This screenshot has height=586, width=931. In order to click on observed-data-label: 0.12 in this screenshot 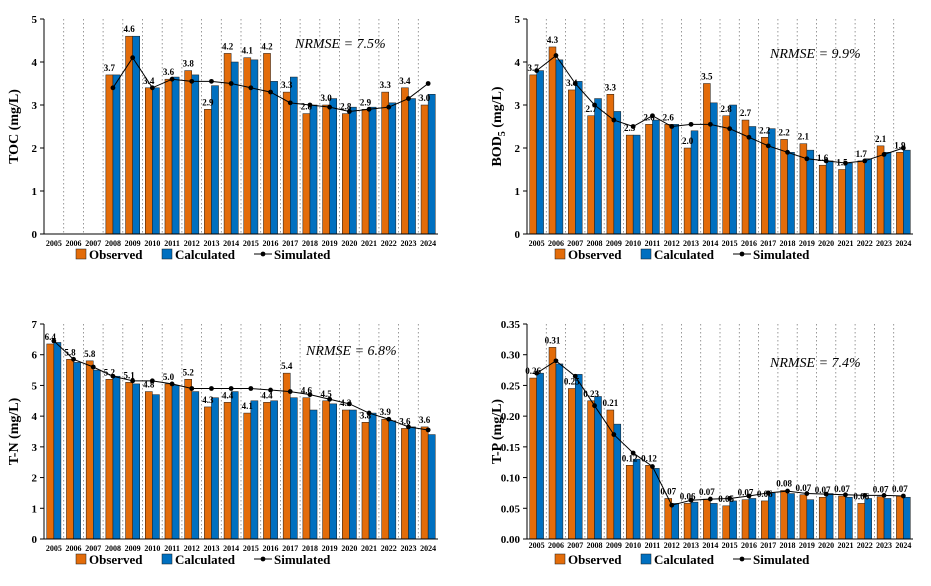, I will do `click(649, 458)`.